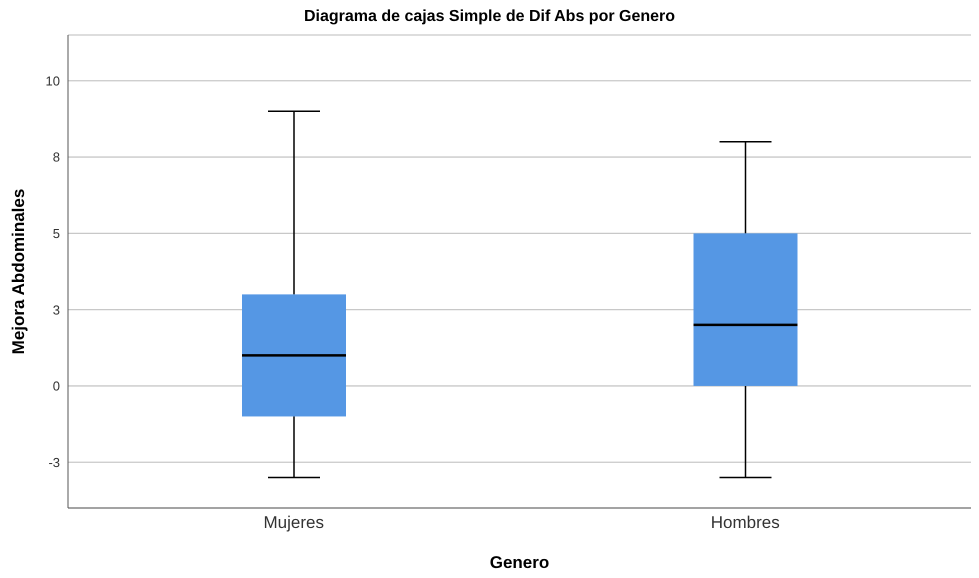  Describe the element at coordinates (54, 462) in the screenshot. I see `y-tick-label: -3` at that location.